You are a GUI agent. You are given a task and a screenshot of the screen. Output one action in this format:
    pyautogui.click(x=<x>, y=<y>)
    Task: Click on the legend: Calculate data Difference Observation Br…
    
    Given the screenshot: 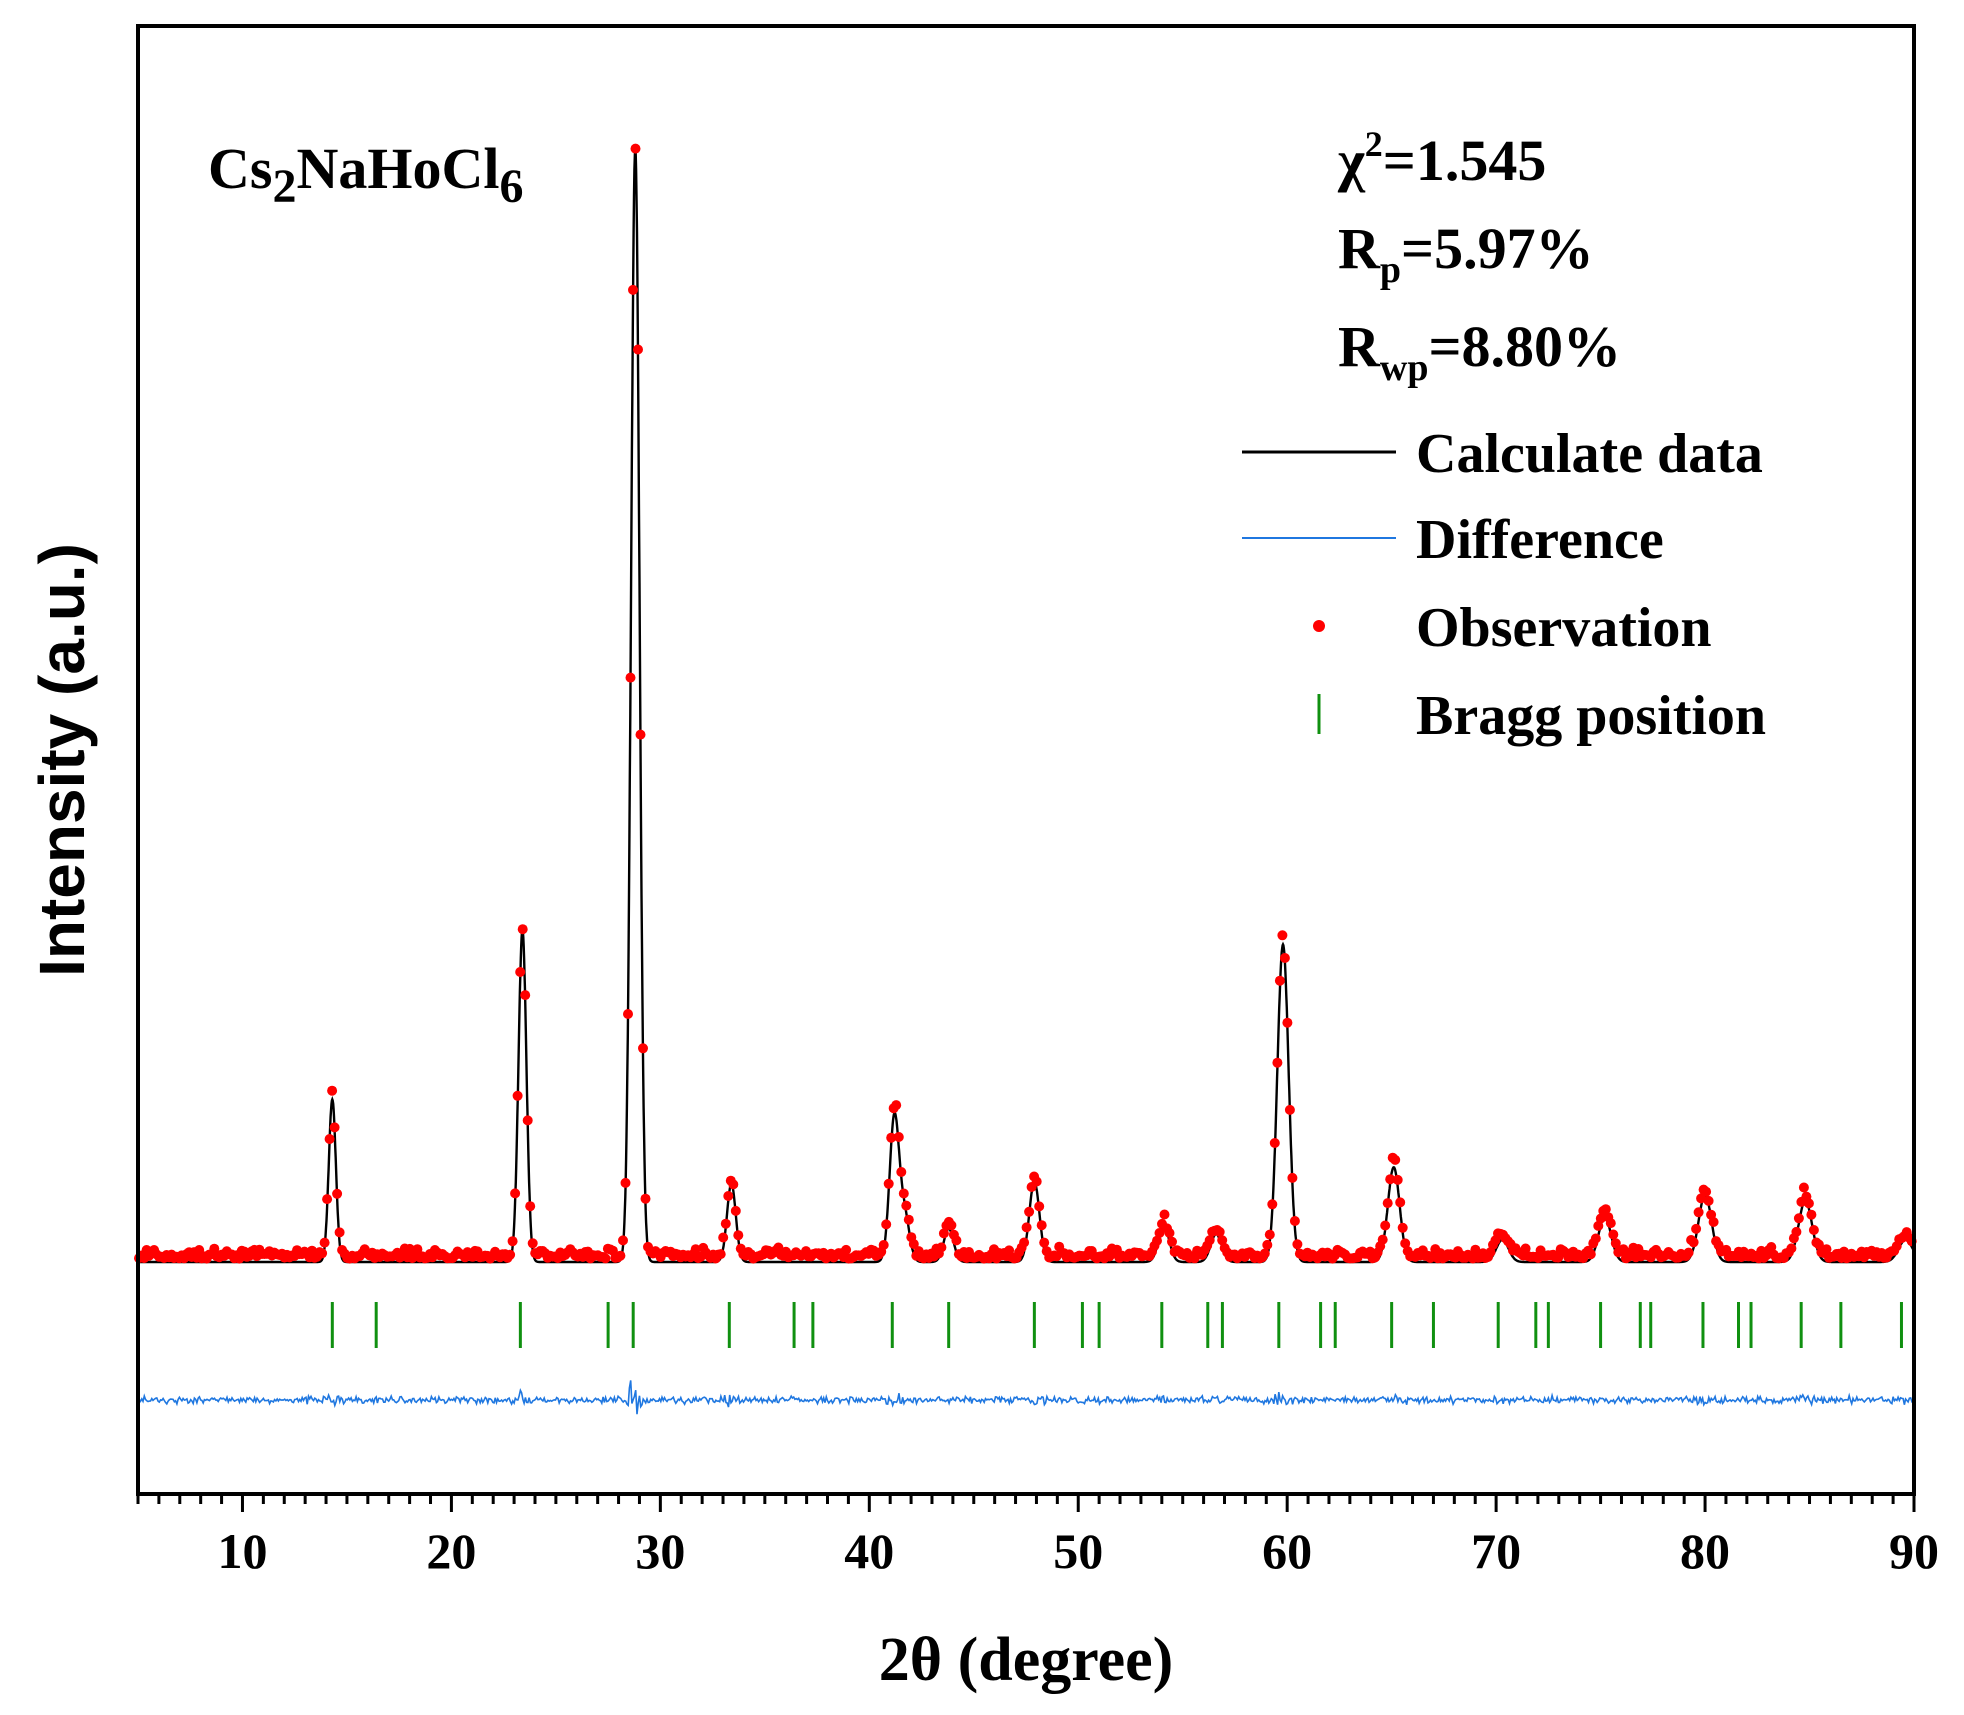 What is the action you would take?
    pyautogui.click(x=1504, y=585)
    